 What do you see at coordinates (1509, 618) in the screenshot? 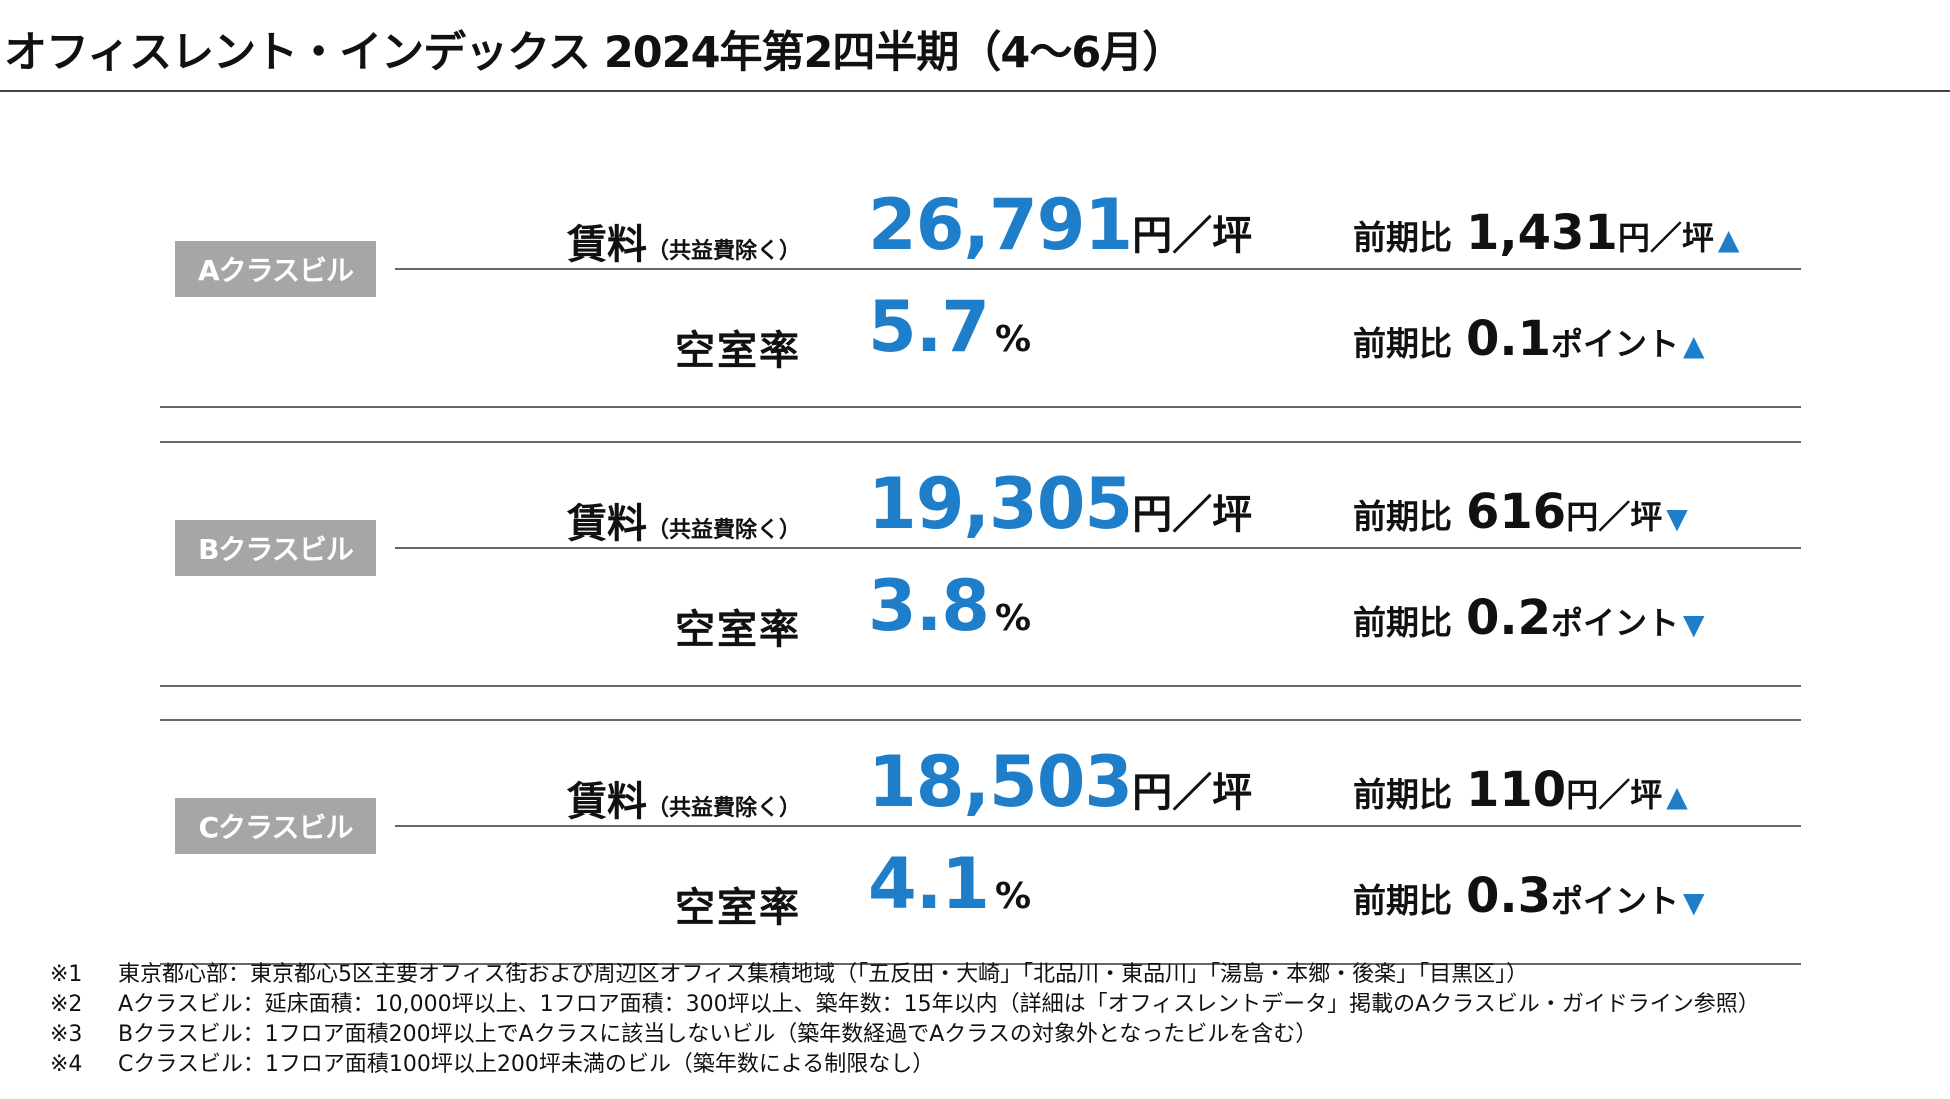
I see `vacancy-change-value: 0.2` at bounding box center [1509, 618].